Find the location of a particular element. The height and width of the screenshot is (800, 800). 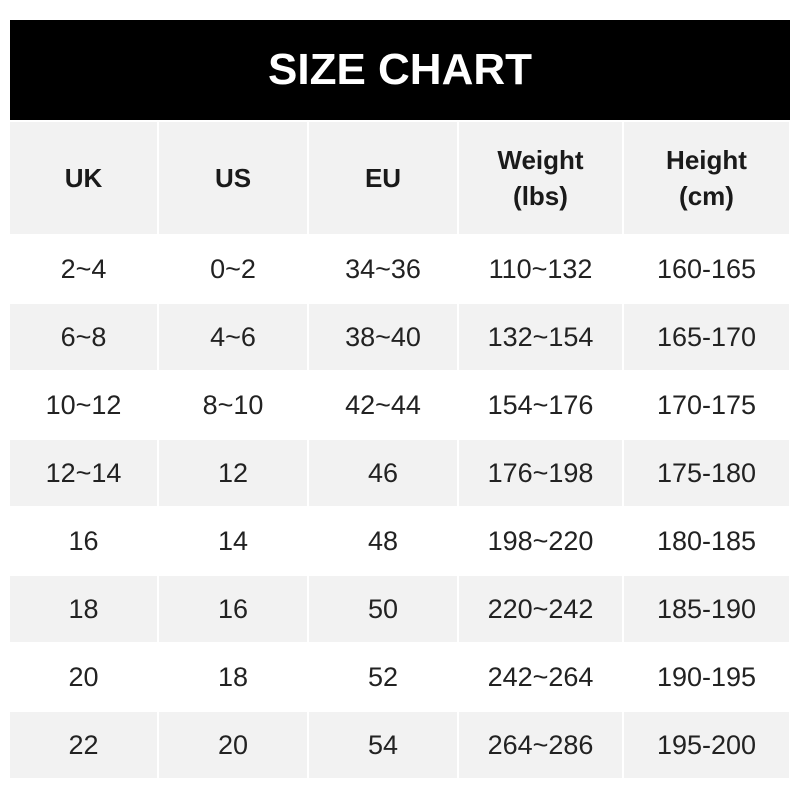

table-cell: 2~4 is located at coordinates (83, 268).